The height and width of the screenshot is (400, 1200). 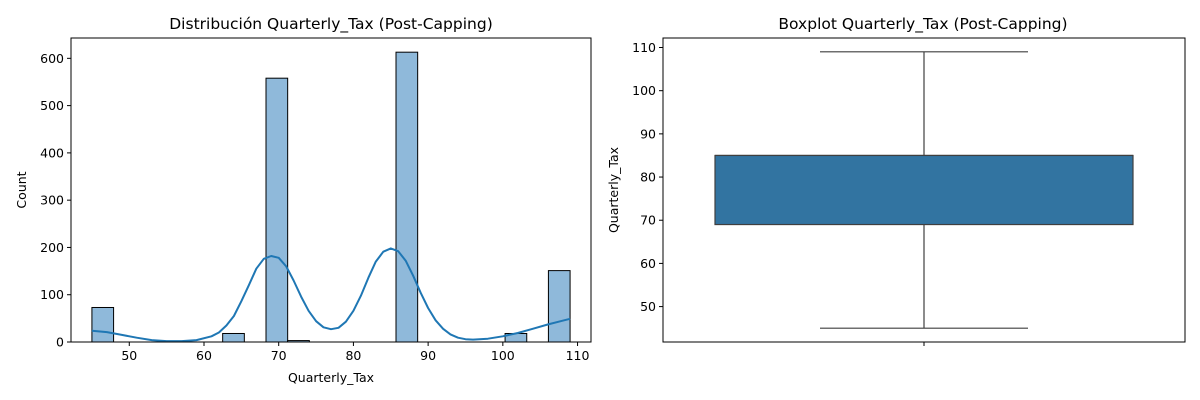 What do you see at coordinates (648, 306) in the screenshot?
I see `y-tick-label: 50` at bounding box center [648, 306].